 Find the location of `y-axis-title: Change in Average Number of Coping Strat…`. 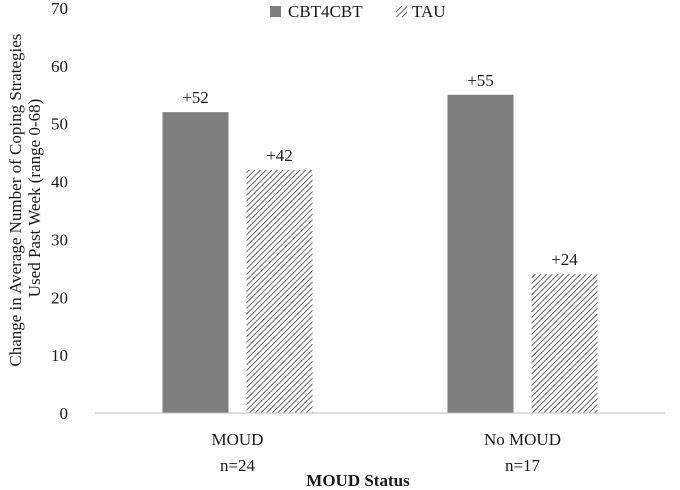

y-axis-title: Change in Average Number of Coping Strat… is located at coordinates (25, 197).